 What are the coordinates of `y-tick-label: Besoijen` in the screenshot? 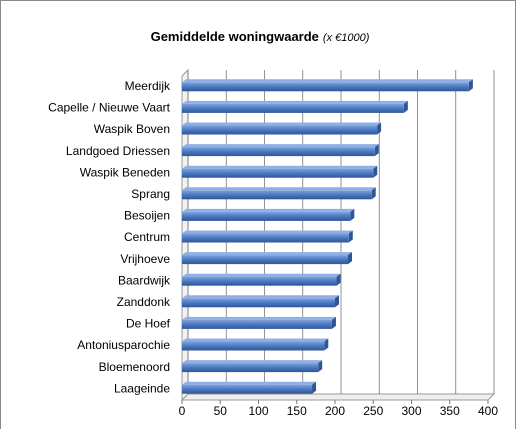 It's located at (147, 216).